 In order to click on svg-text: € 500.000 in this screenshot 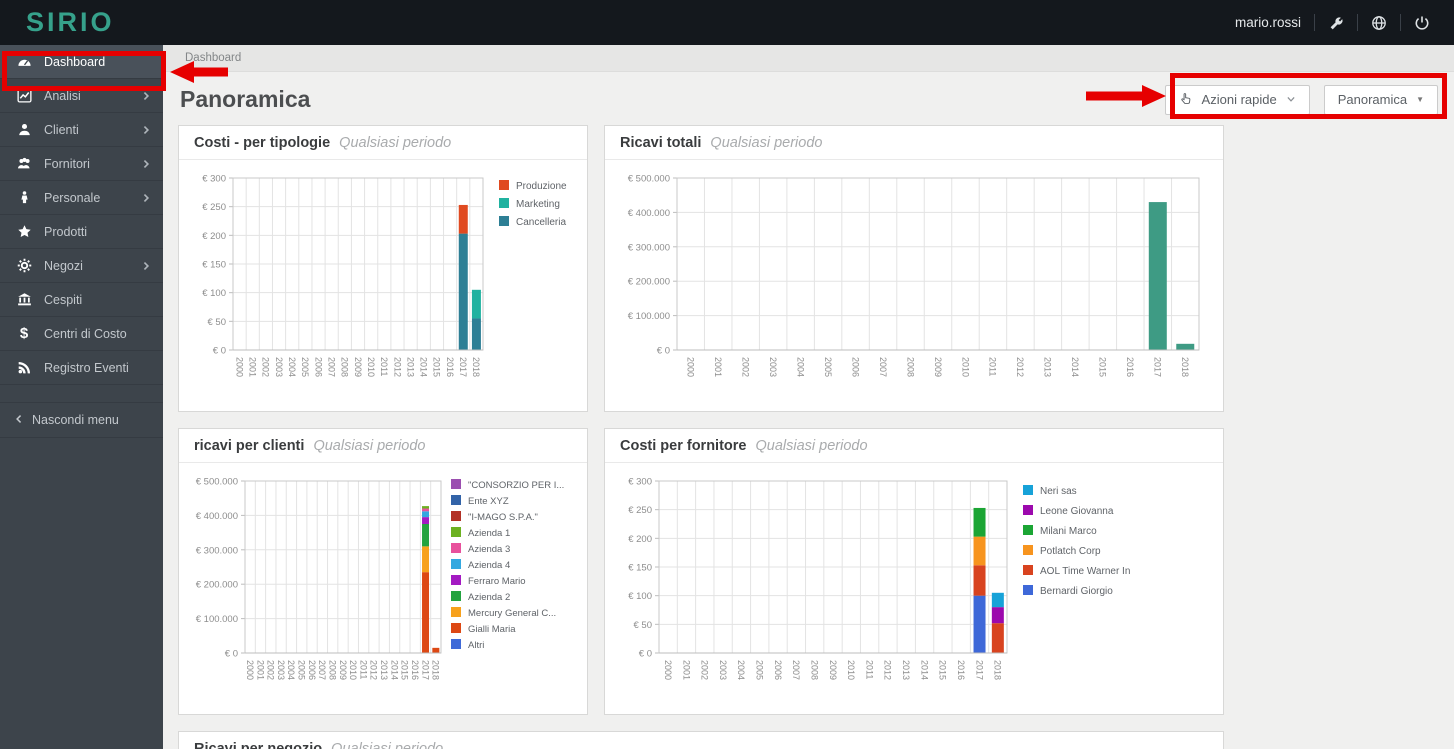, I will do `click(217, 482)`.